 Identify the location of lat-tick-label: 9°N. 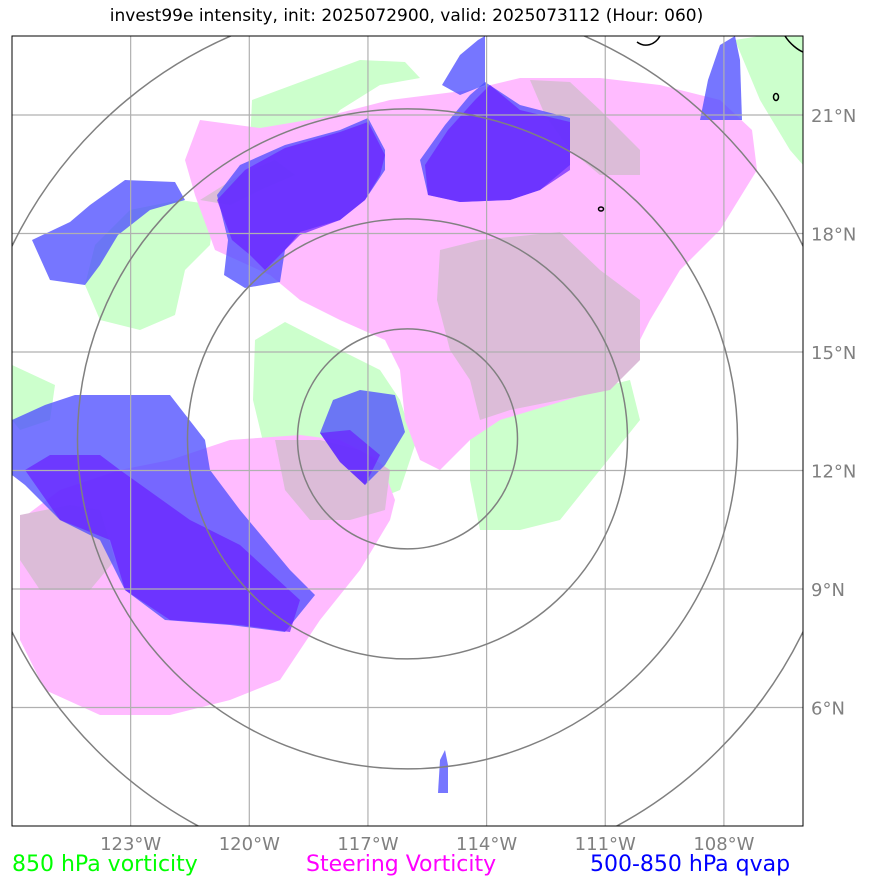
(828, 590).